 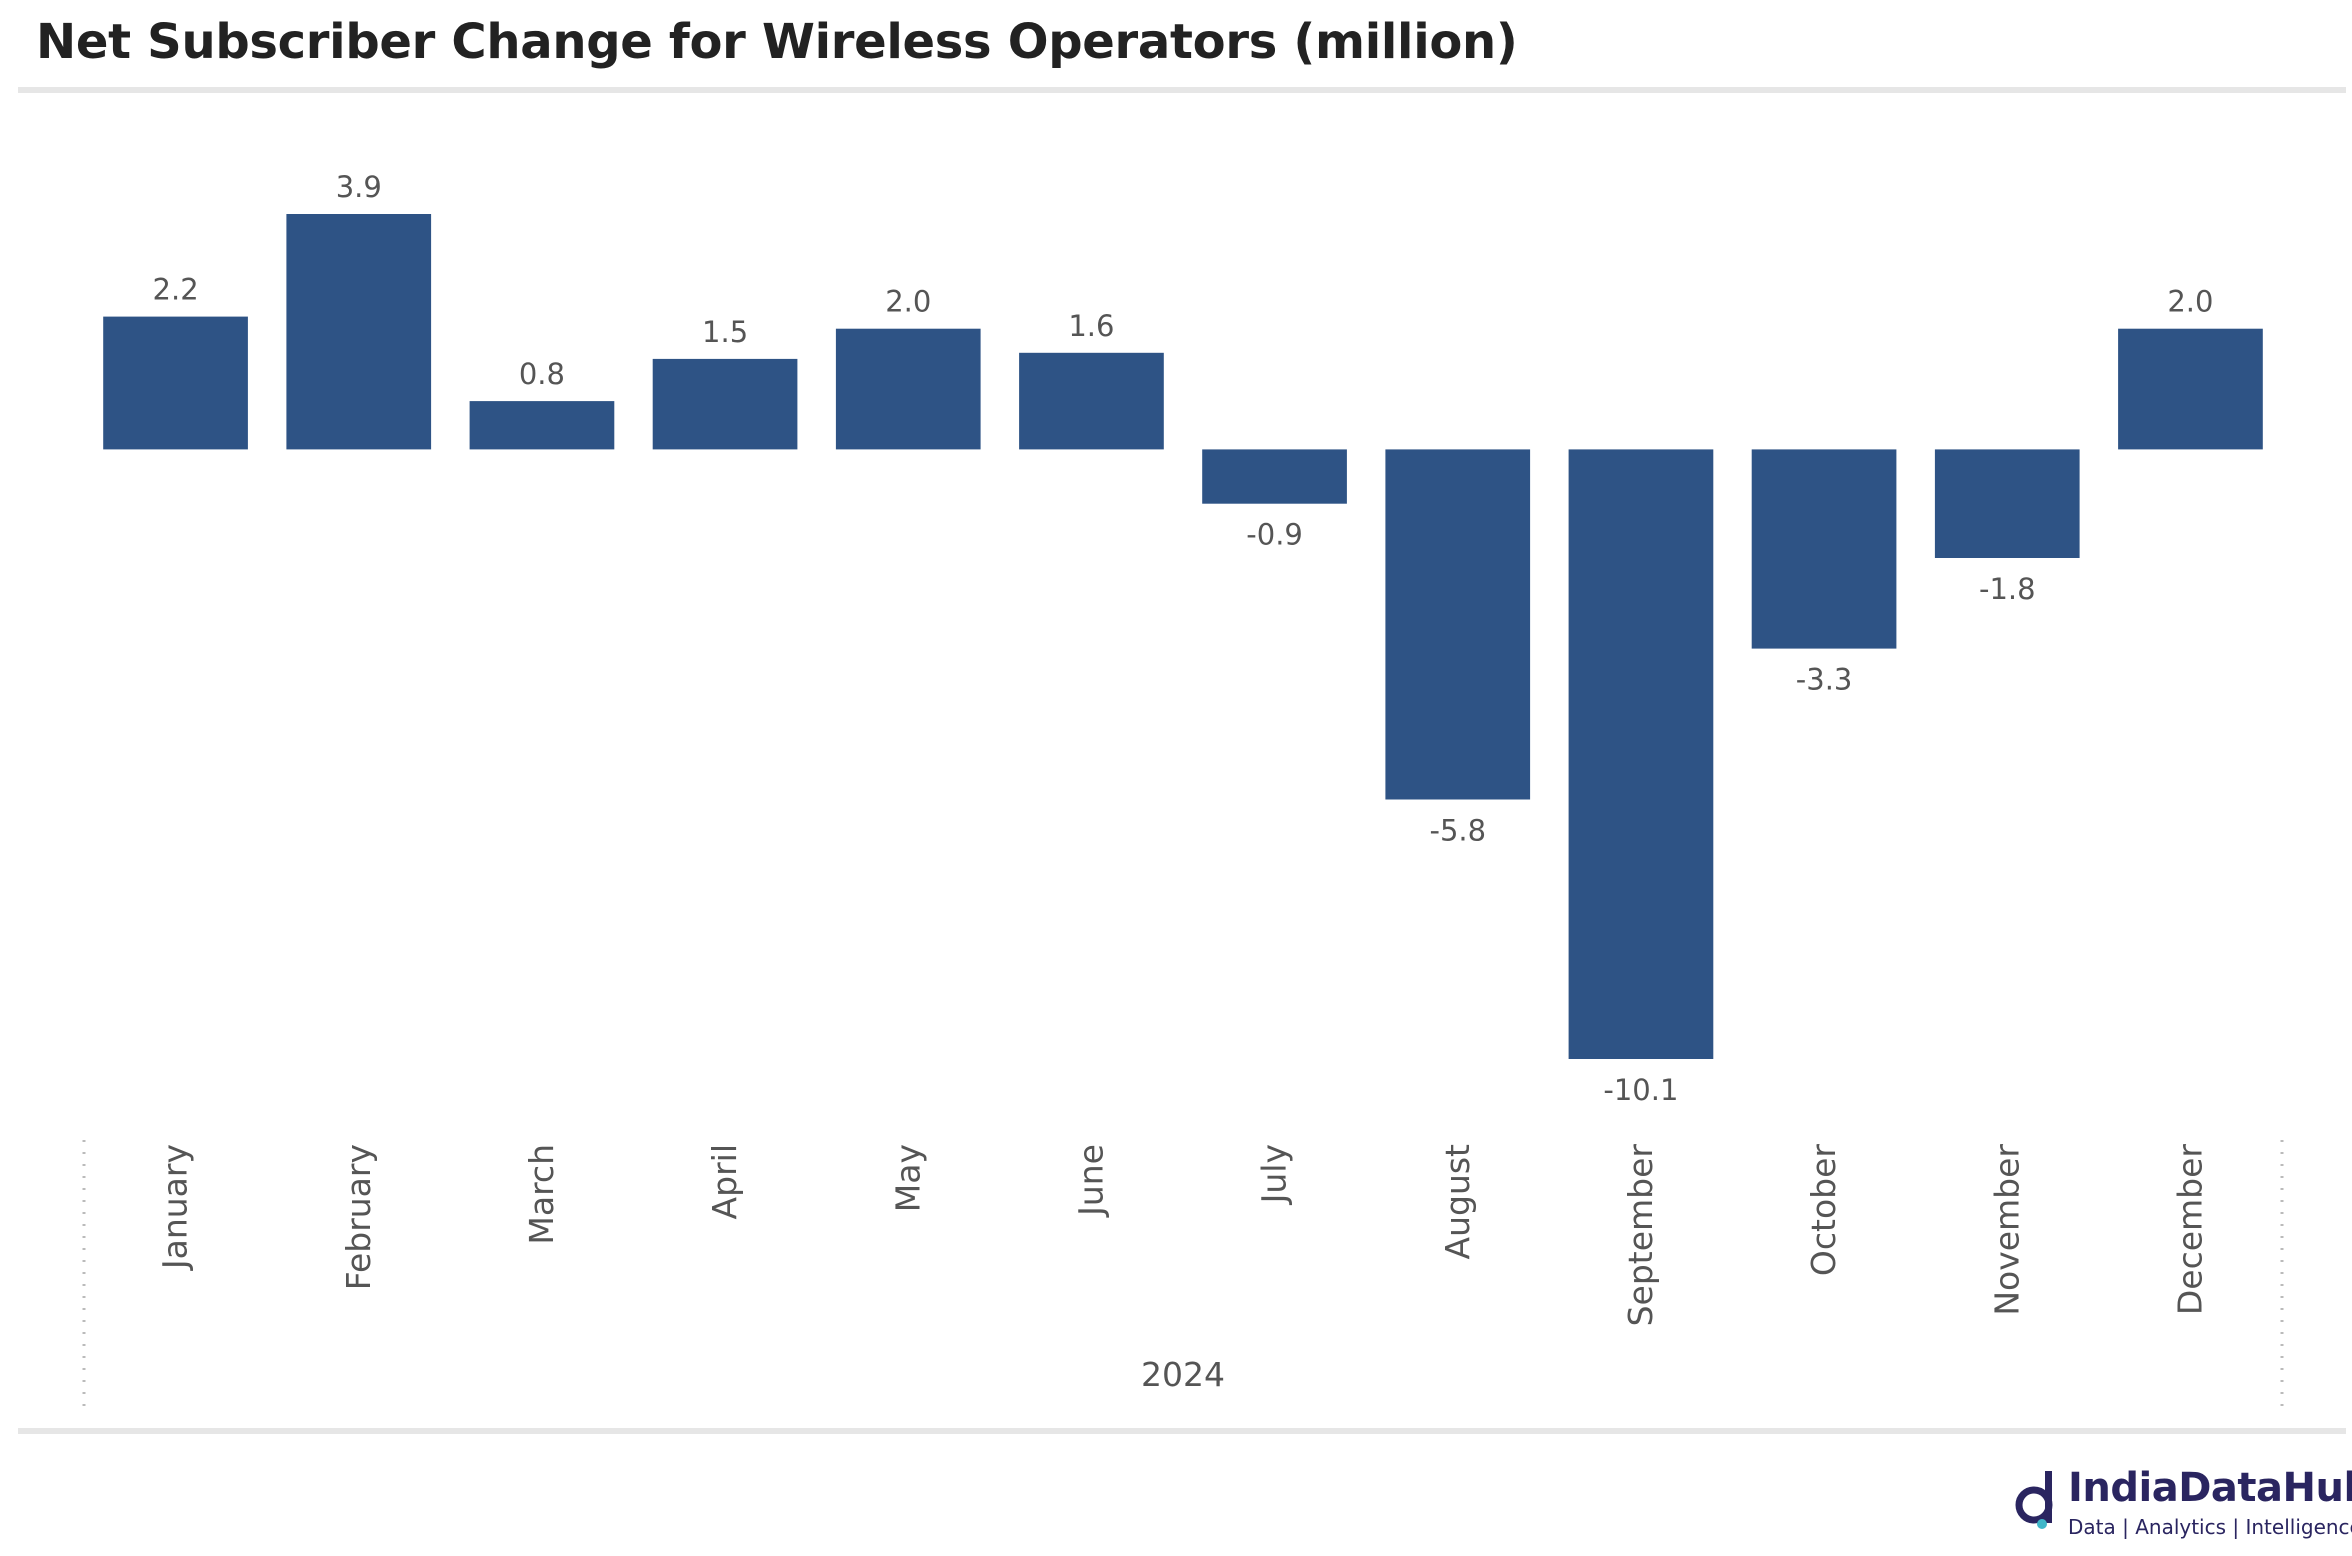 I want to click on bar-july, so click(x=1274, y=476).